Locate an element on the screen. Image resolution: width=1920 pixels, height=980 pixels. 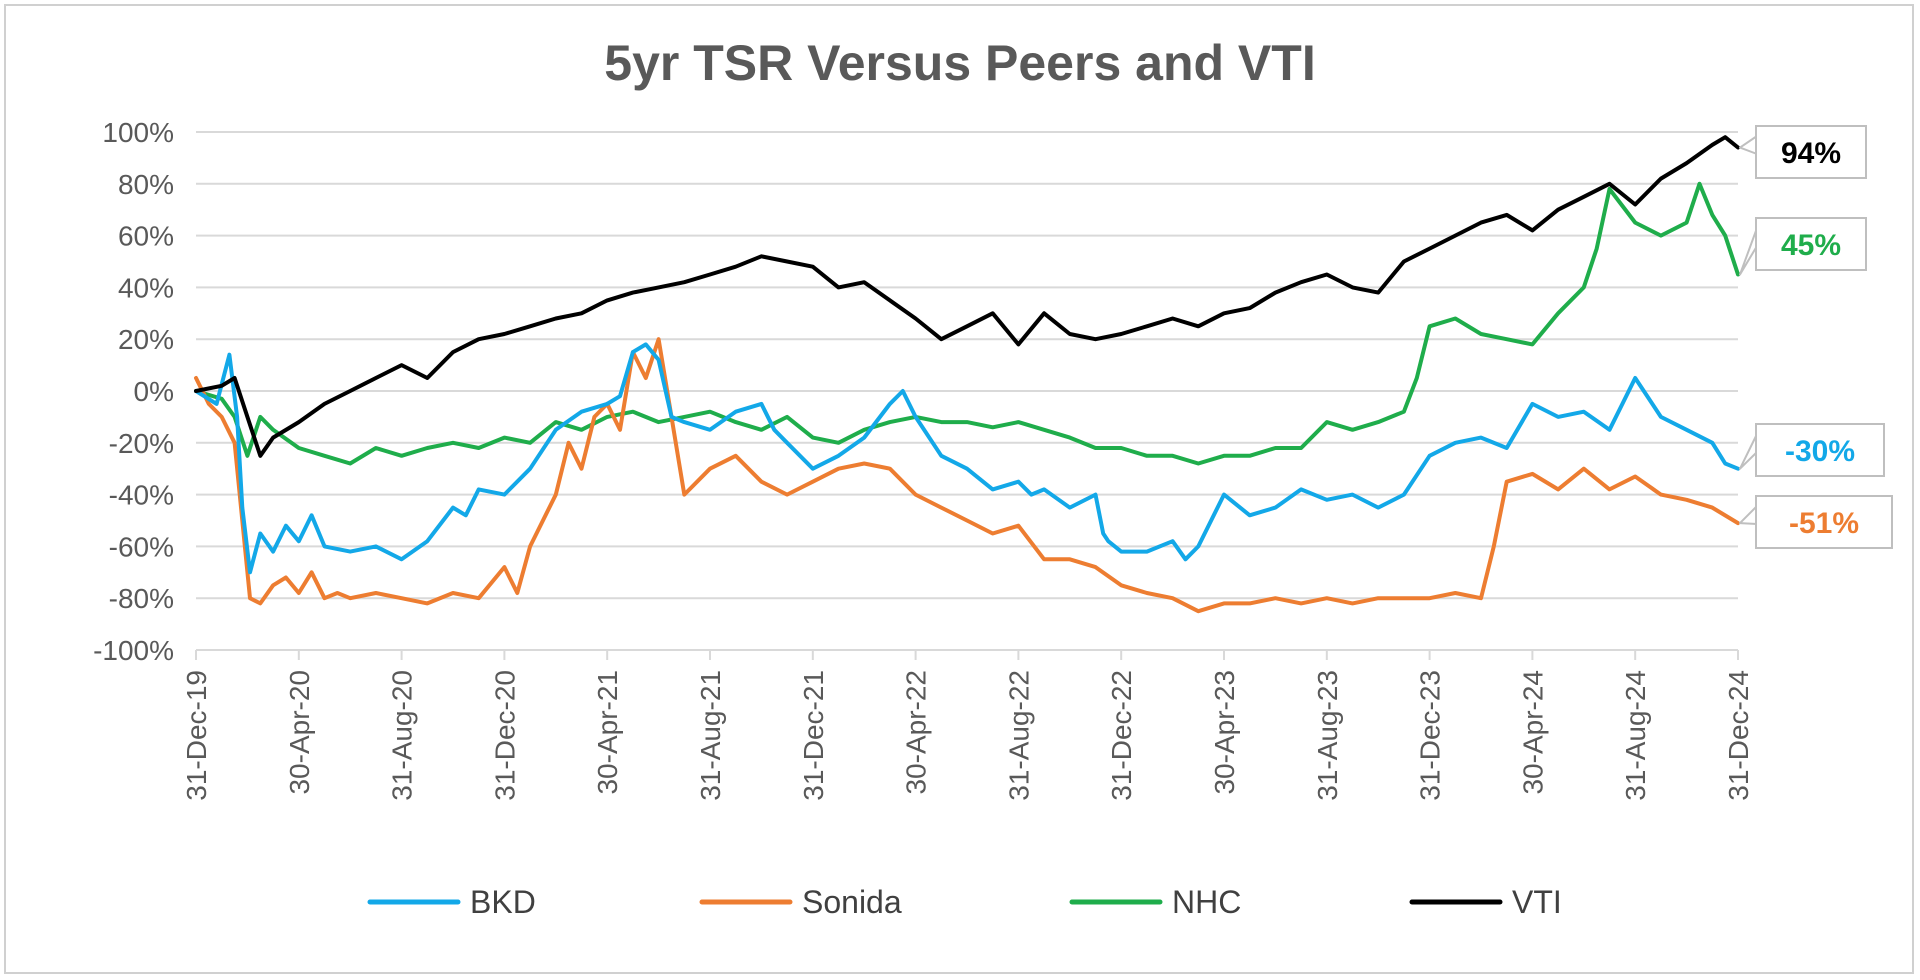
x-tick-label: 31-Aug-20 is located at coordinates (402, 735).